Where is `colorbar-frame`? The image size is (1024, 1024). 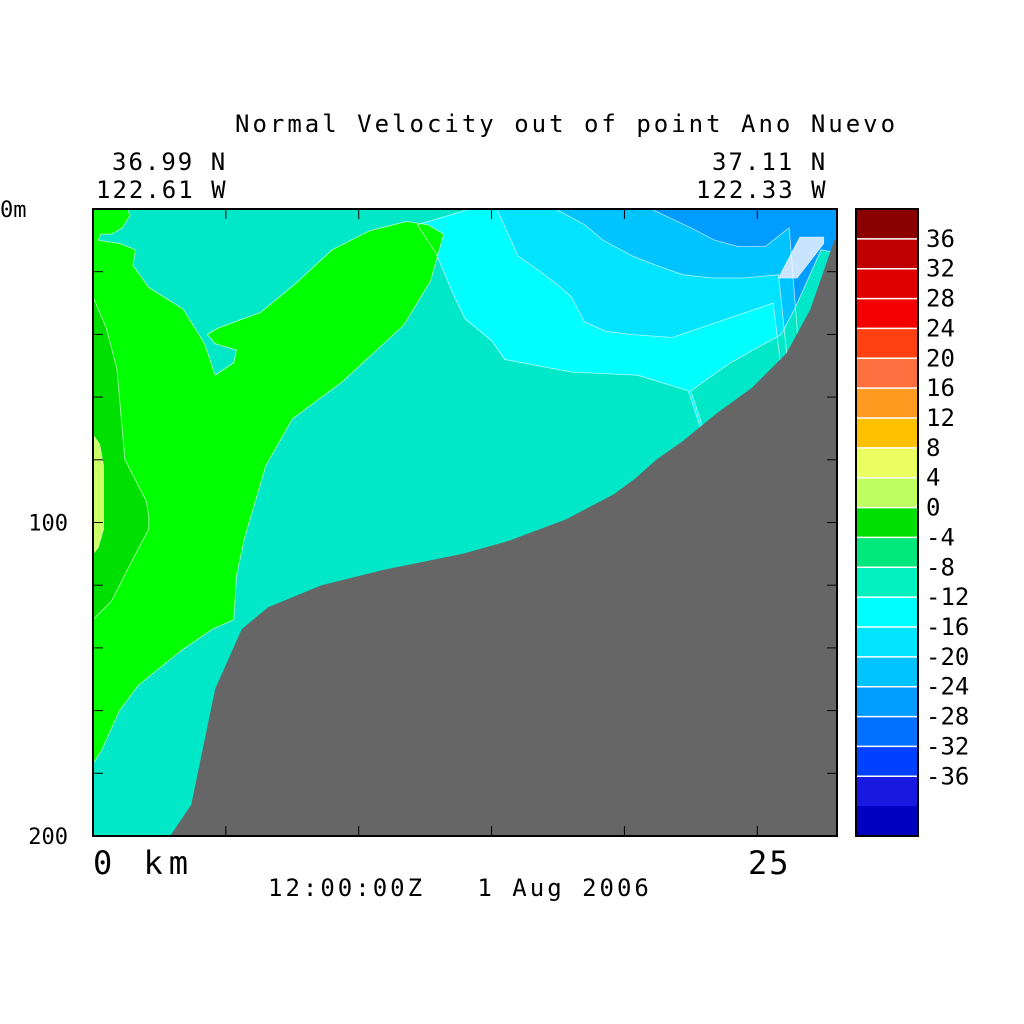
colorbar-frame is located at coordinates (887, 522).